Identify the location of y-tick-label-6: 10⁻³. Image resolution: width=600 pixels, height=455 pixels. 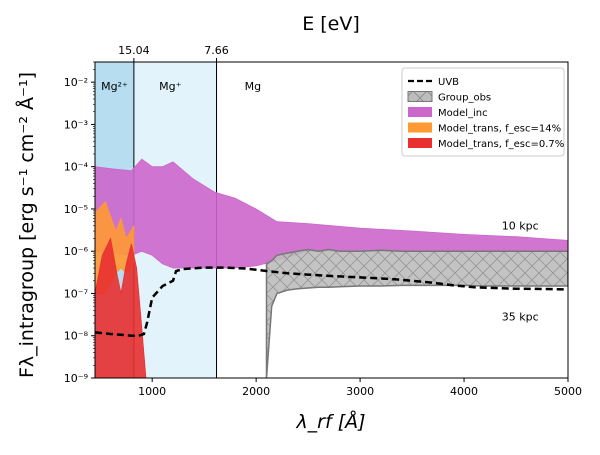
(76, 124).